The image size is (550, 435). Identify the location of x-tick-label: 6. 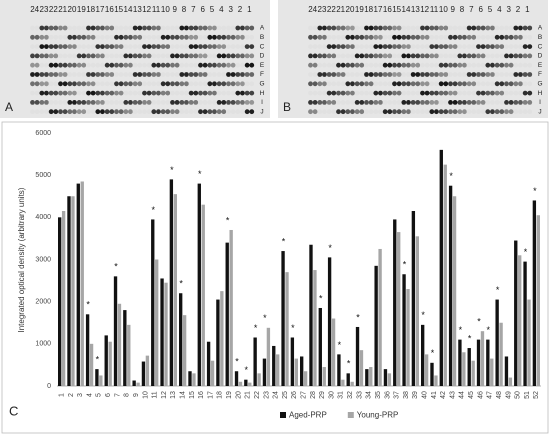
(108, 395).